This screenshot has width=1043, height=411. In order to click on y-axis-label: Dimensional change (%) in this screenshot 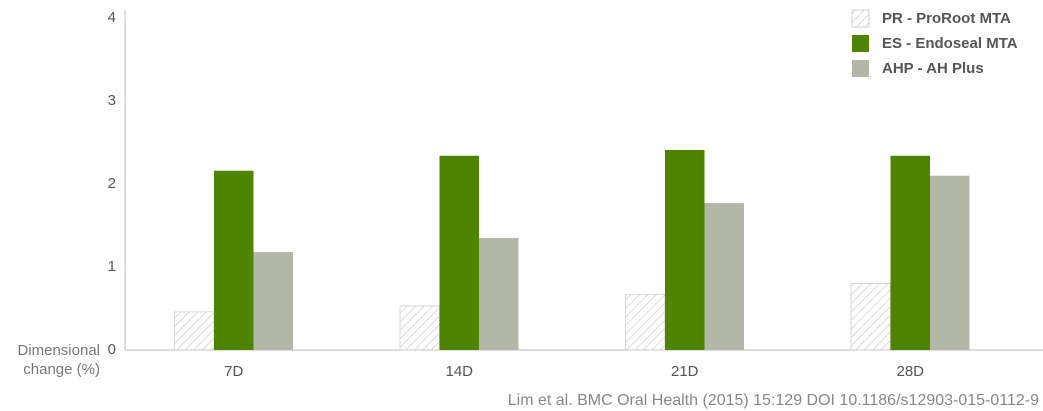, I will do `click(58, 360)`.